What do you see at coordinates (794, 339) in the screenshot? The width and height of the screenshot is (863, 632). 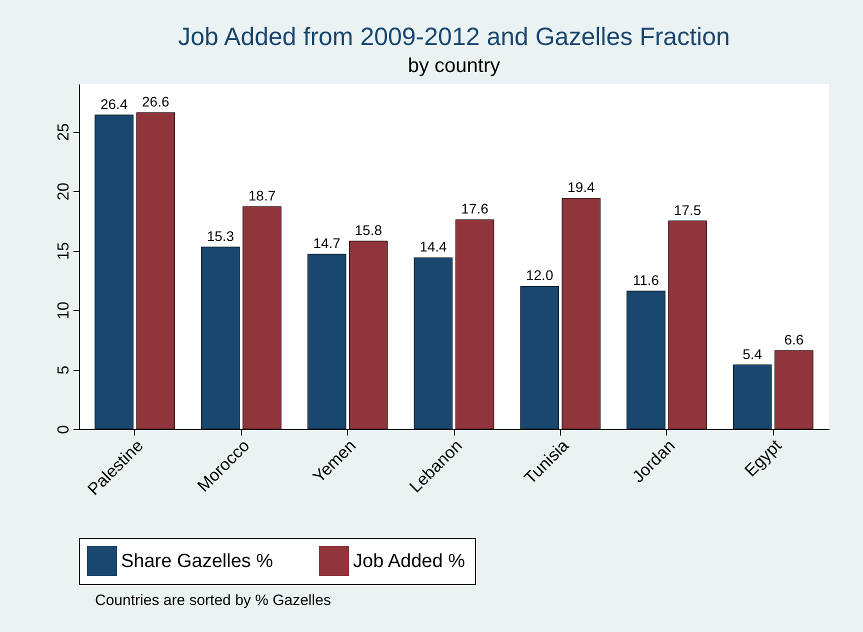 I see `data-label: 6.6` at bounding box center [794, 339].